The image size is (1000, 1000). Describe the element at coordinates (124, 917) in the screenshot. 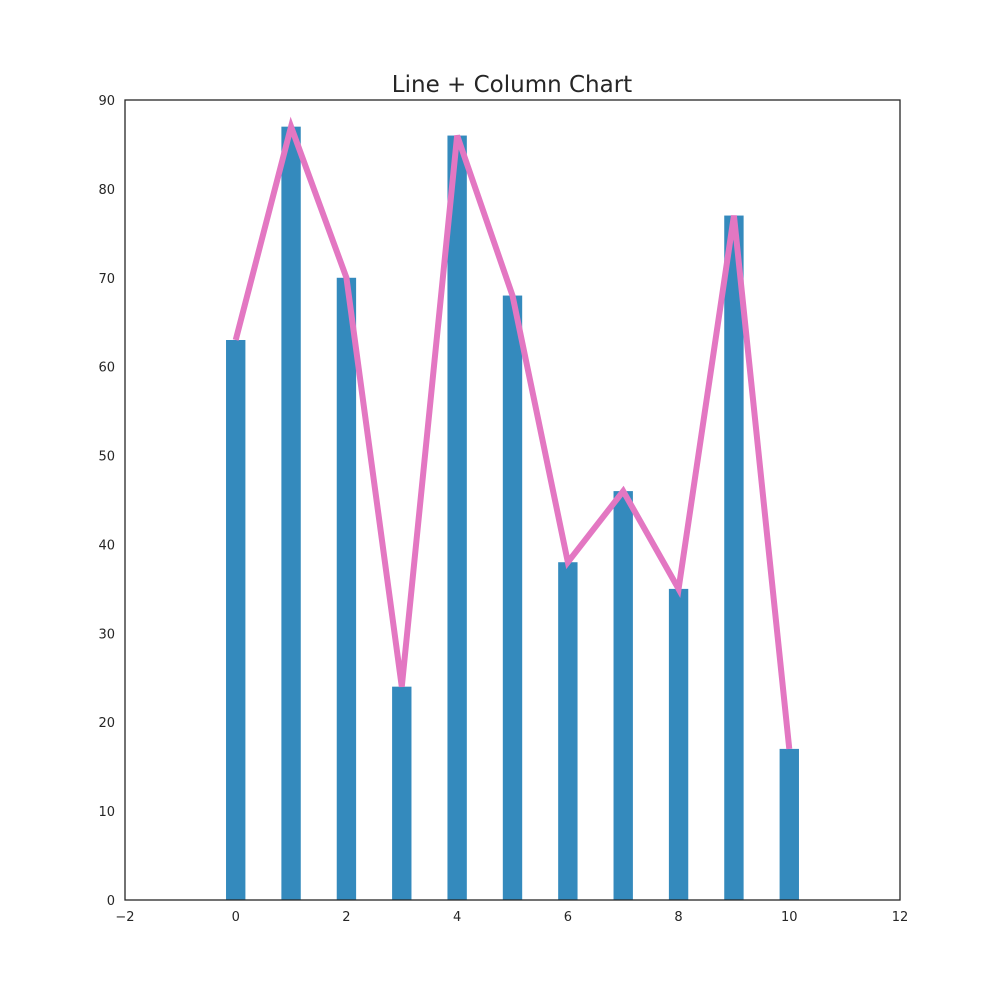

I see `x-tick-label: −2` at that location.